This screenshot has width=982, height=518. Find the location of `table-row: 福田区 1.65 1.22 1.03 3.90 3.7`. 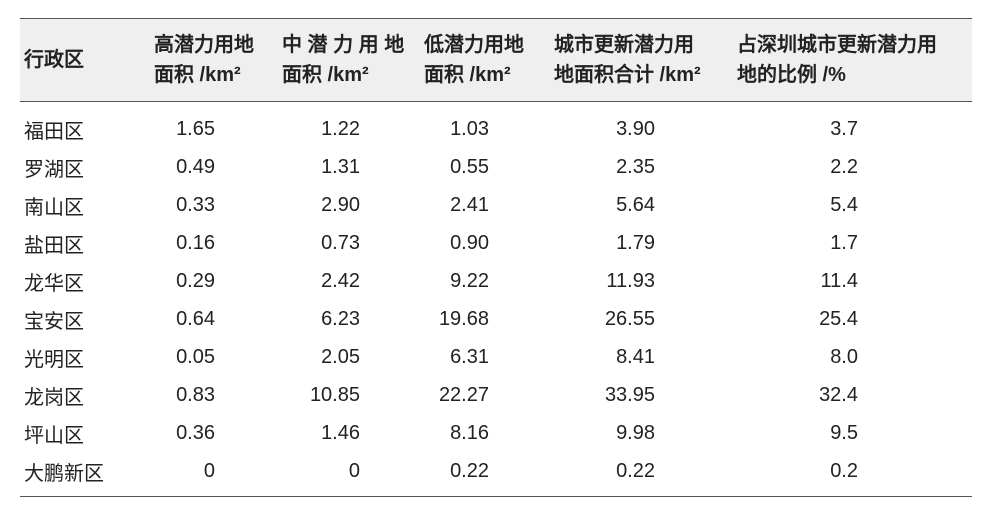

table-row: 福田区 1.65 1.22 1.03 3.90 3.7 is located at coordinates (496, 125).